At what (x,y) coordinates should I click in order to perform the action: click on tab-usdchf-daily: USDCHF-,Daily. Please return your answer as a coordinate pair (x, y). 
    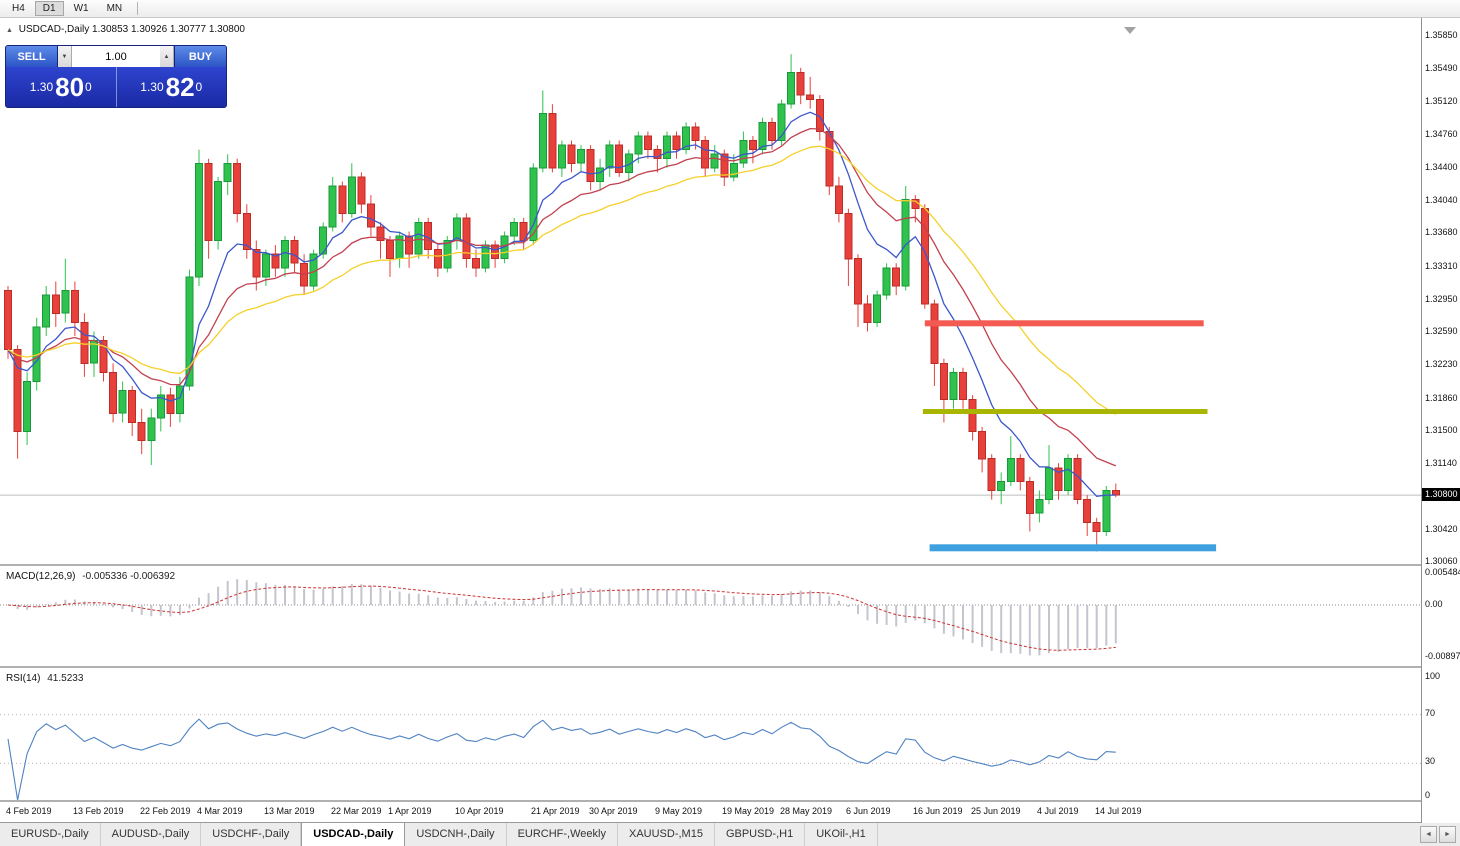
    Looking at the image, I should click on (251, 834).